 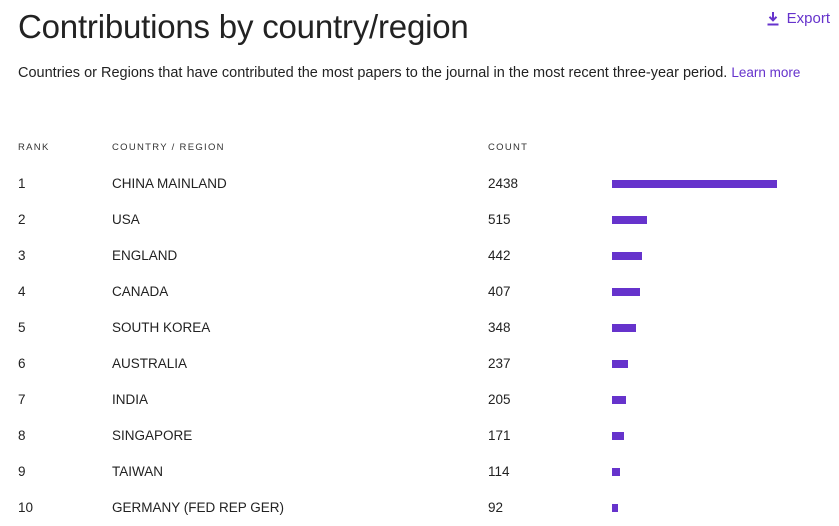 I want to click on page-title: Contributions by country/region, so click(x=243, y=26).